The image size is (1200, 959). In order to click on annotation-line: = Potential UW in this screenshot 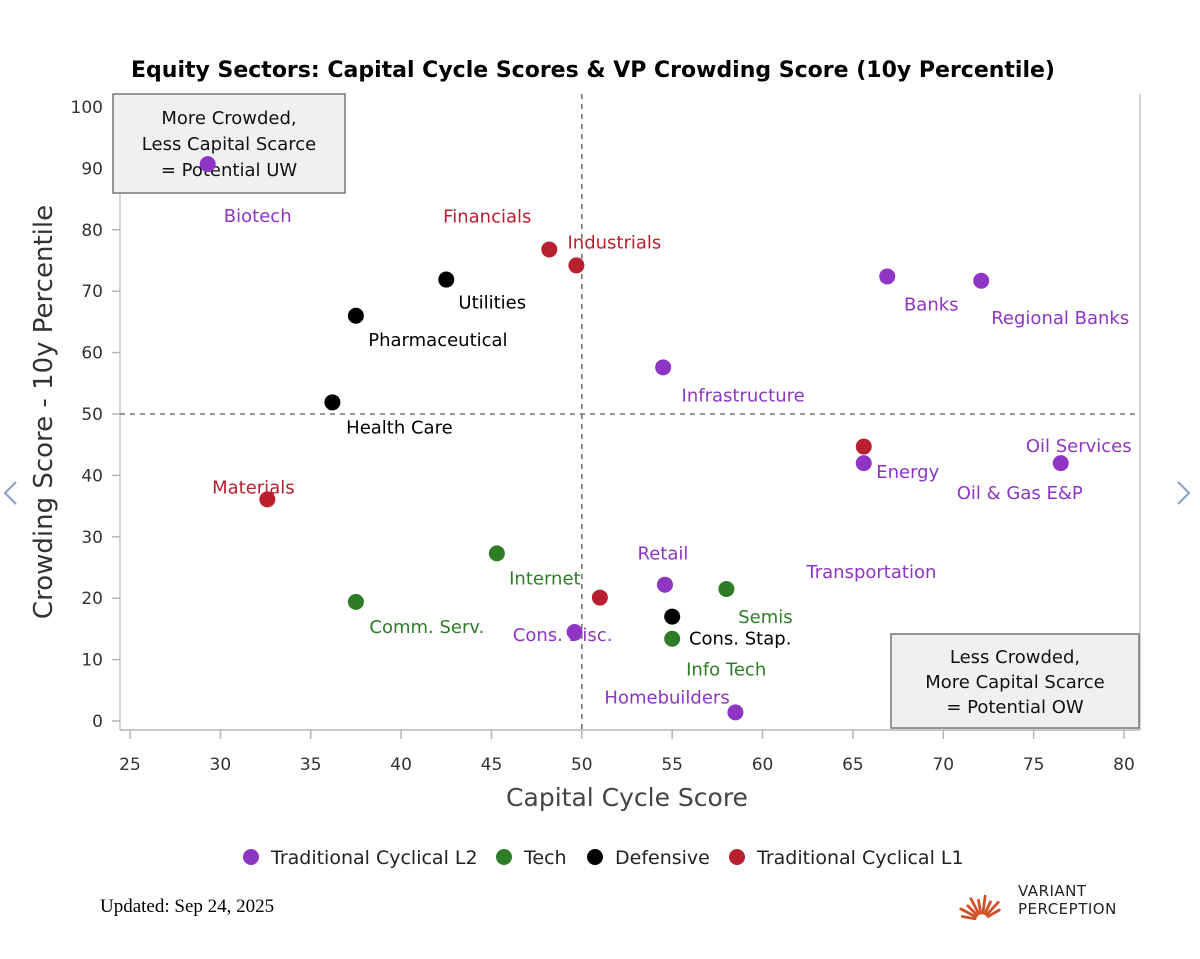, I will do `click(229, 170)`.